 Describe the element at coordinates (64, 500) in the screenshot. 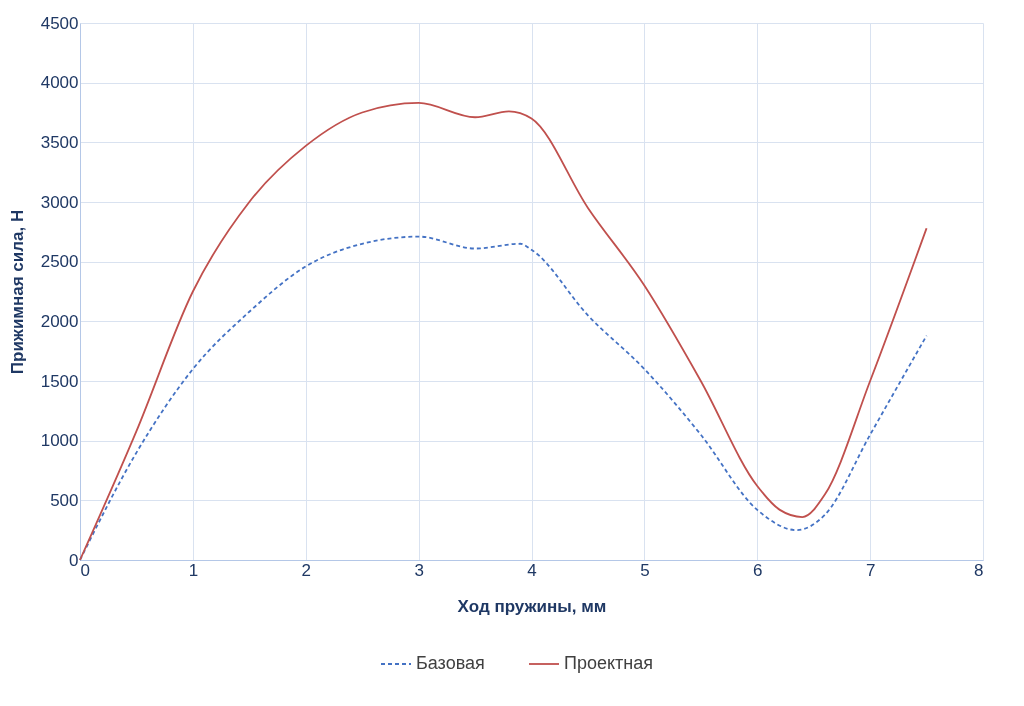

I see `y-tick-label: 500` at that location.